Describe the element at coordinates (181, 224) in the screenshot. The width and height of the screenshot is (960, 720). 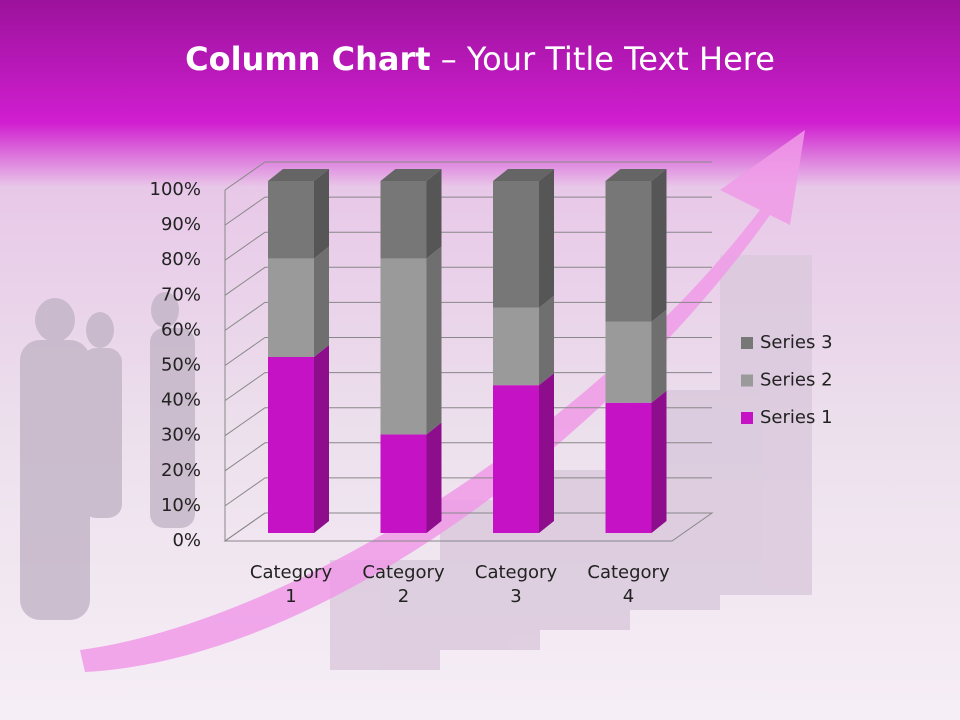
I see `y-tick-label: 90%` at that location.